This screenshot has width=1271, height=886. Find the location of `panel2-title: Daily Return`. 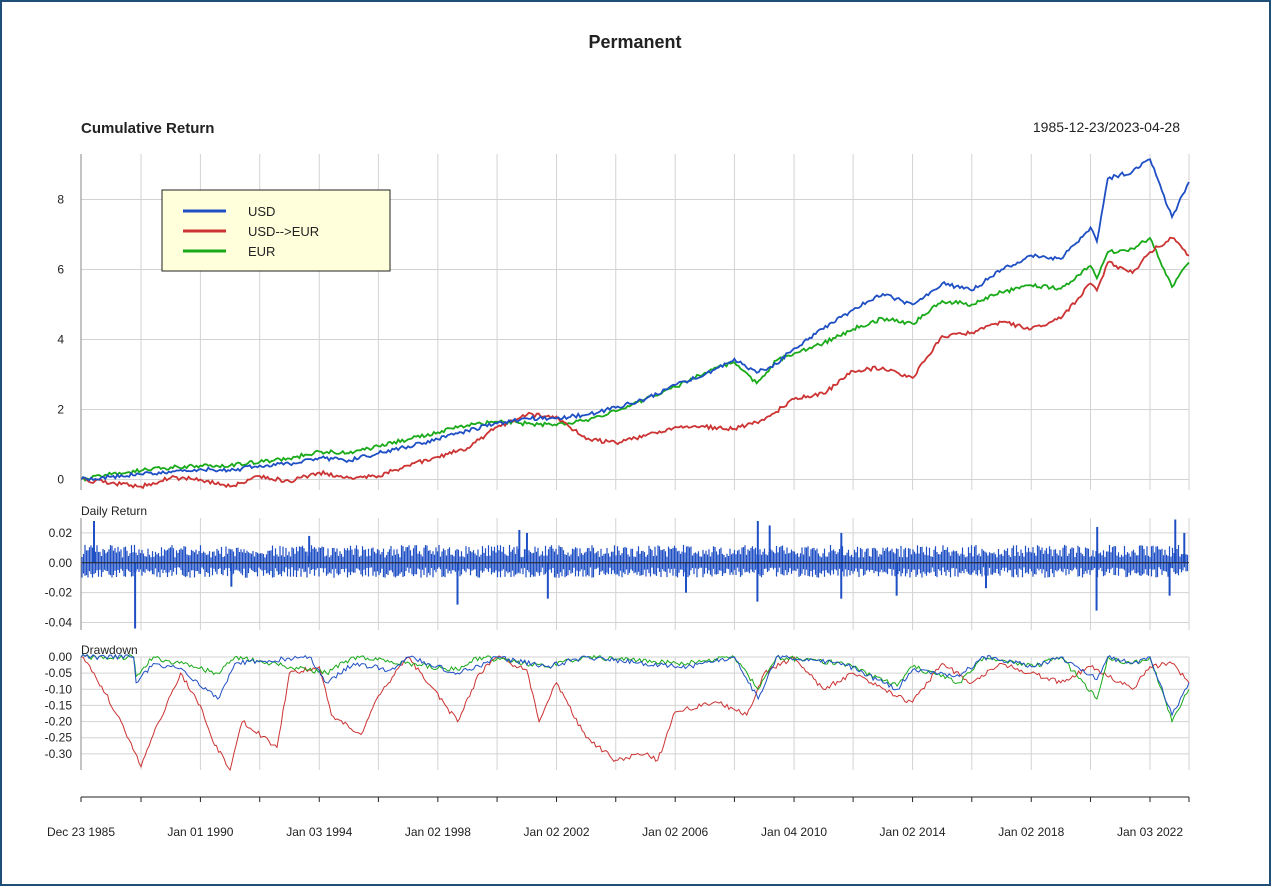

panel2-title: Daily Return is located at coordinates (114, 511).